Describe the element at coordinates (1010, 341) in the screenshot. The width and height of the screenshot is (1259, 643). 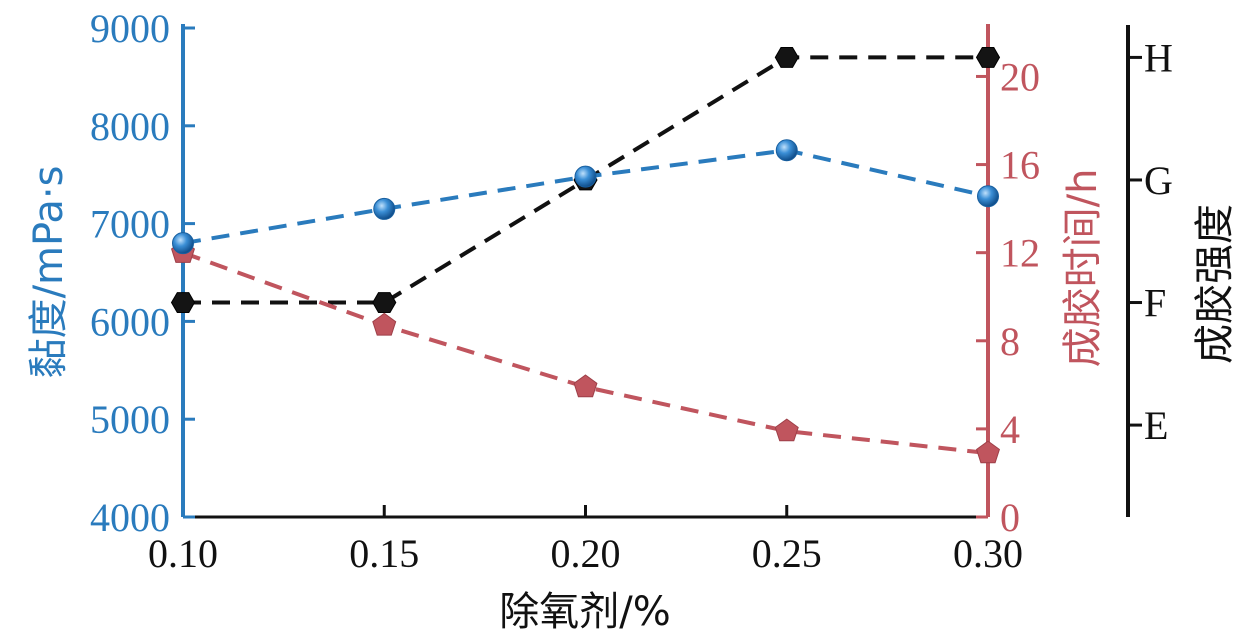
I see `right-tick-label: 8` at that location.